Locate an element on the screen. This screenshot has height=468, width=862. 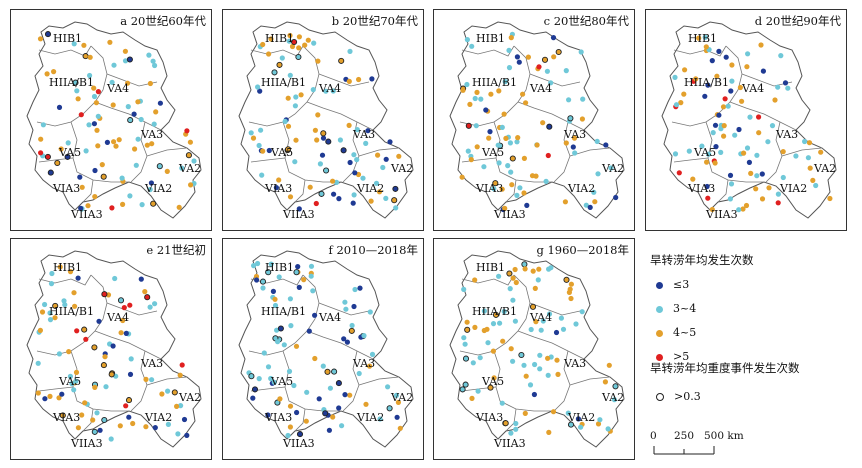
region-label-via2: VIA2 is located at coordinates (582, 417).